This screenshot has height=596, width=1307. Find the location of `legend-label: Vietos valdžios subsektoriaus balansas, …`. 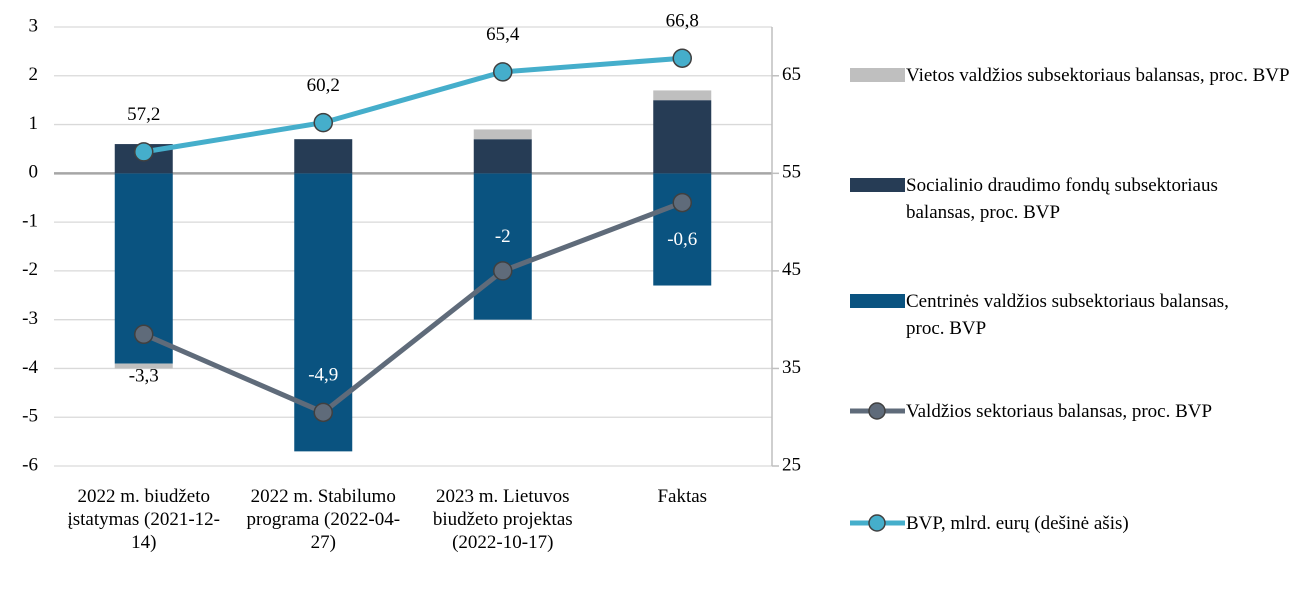

legend-label: Vietos valdžios subsektoriaus balansas, … is located at coordinates (1098, 75).